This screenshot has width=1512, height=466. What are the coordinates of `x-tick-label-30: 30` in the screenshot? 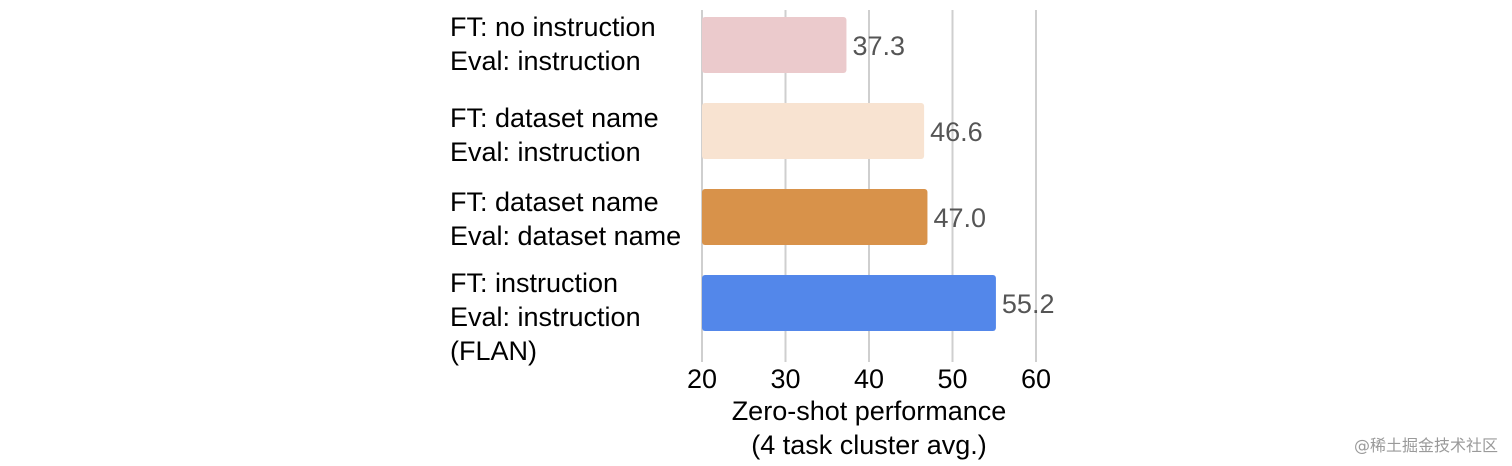 It's located at (785, 379).